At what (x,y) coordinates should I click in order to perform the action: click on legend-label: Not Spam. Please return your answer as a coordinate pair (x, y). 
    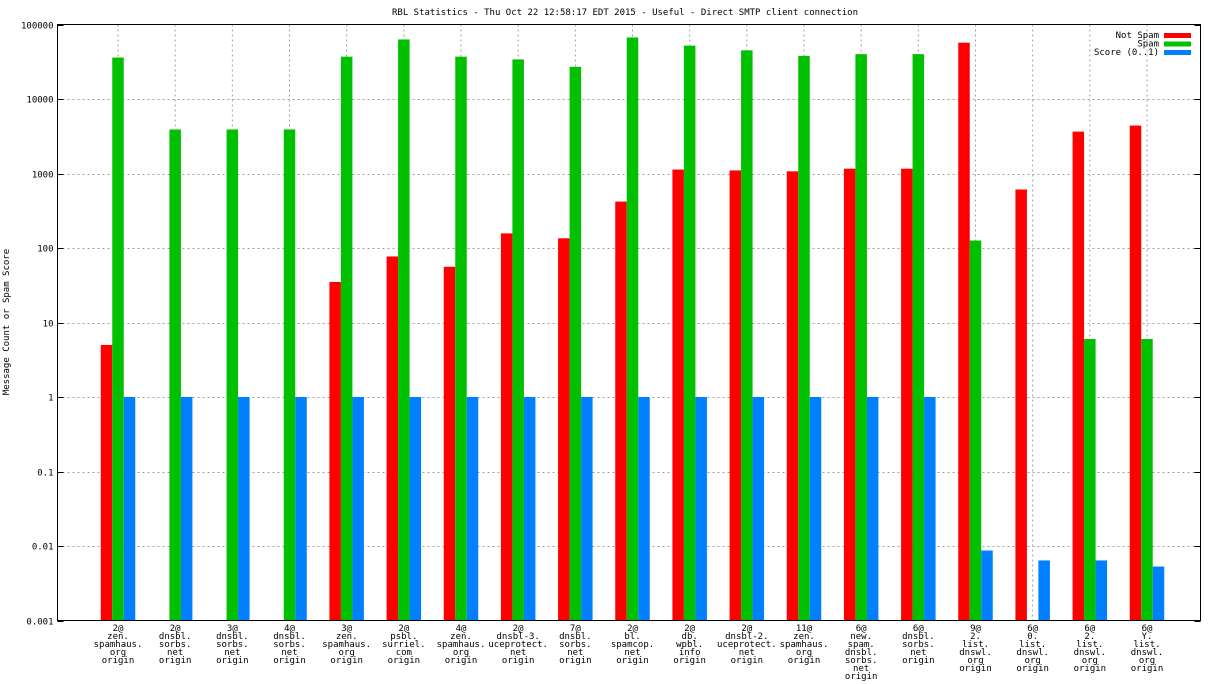
    Looking at the image, I should click on (1137, 36).